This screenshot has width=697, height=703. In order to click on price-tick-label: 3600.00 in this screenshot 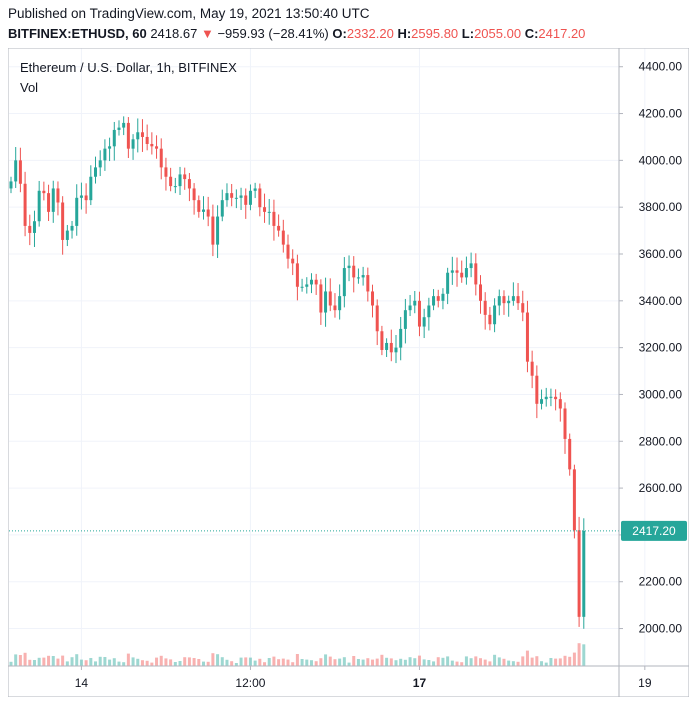, I will do `click(661, 254)`.